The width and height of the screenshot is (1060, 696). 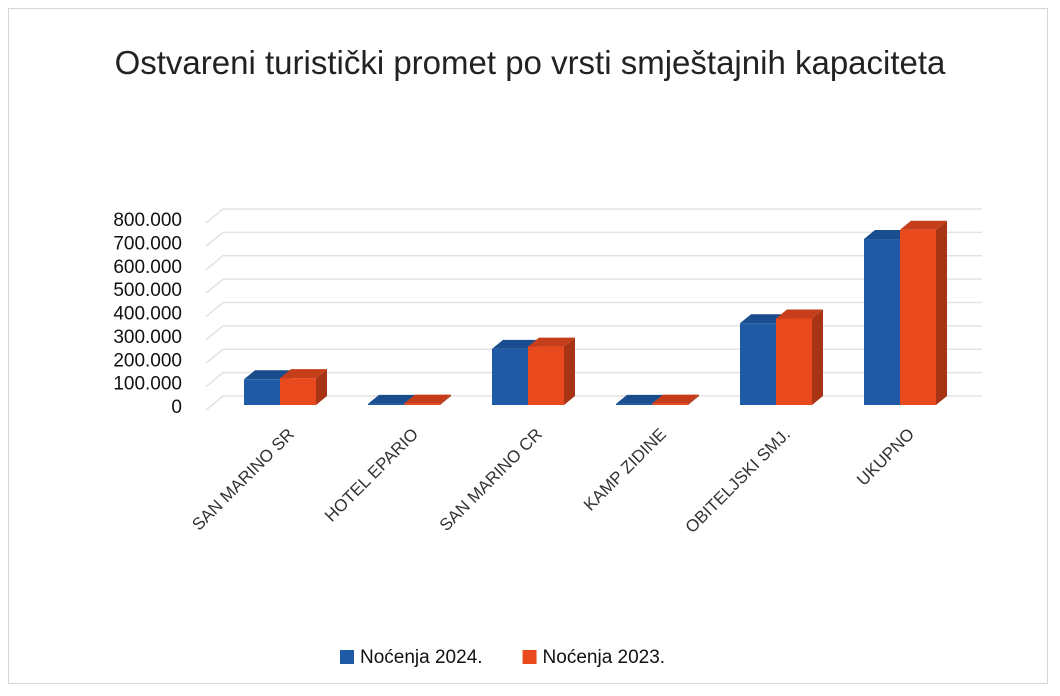 What do you see at coordinates (147, 243) in the screenshot?
I see `y-tick-label: 700.000` at bounding box center [147, 243].